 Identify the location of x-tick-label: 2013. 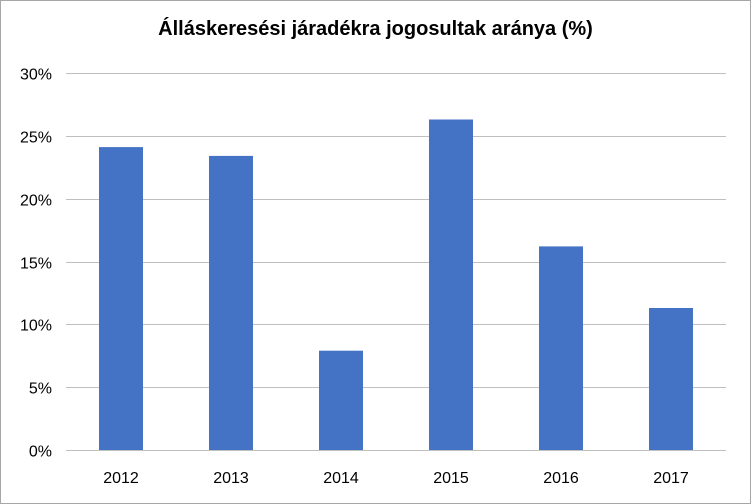
(231, 478).